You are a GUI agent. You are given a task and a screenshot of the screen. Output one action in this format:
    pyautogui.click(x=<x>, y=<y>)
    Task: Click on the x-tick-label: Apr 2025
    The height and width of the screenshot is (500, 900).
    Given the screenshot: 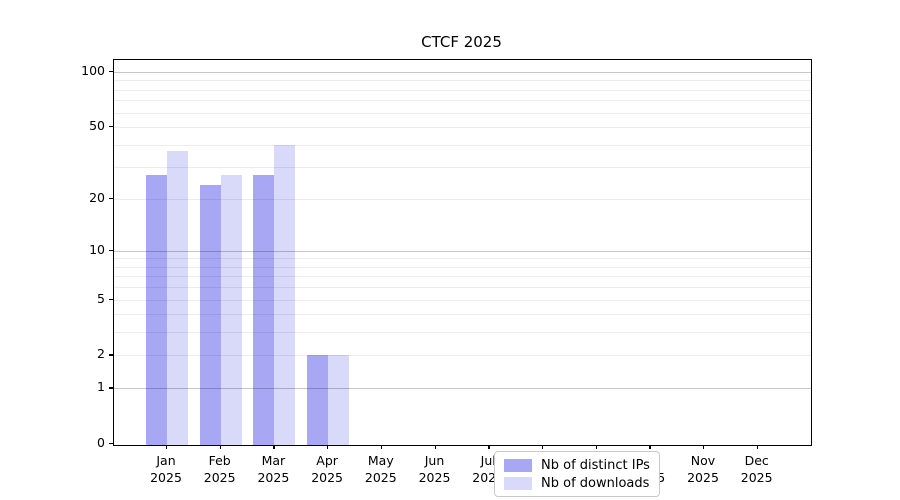 What is the action you would take?
    pyautogui.click(x=327, y=469)
    